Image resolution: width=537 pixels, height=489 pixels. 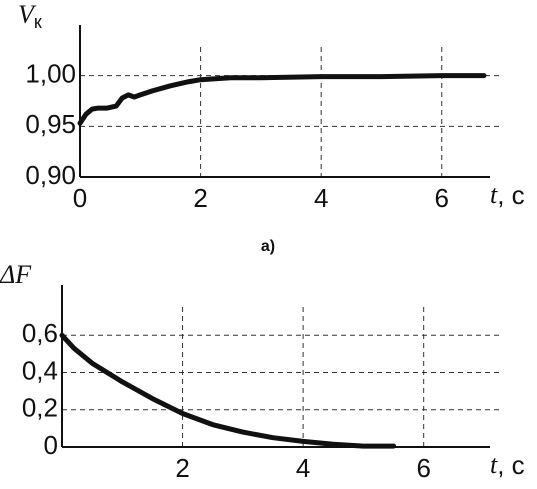 I want to click on y-tick-label: 0,4, so click(x=40, y=370).